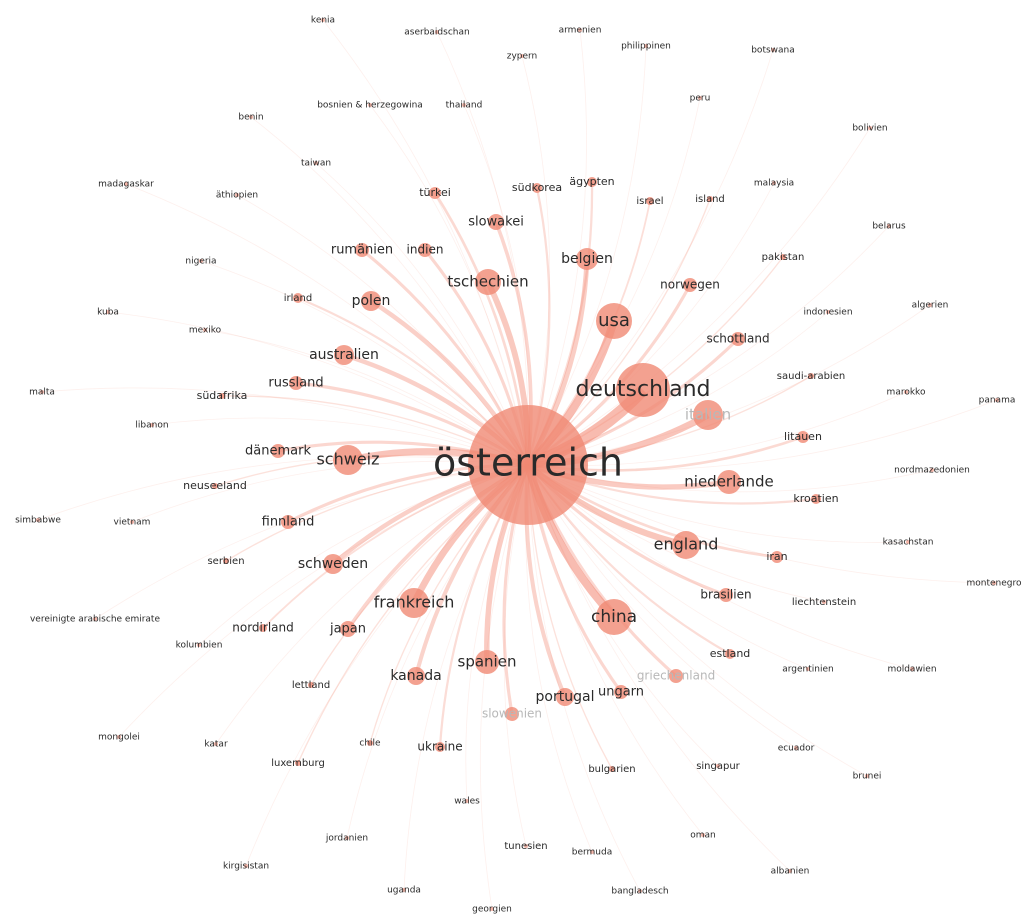 The height and width of the screenshot is (916, 1030). Describe the element at coordinates (710, 199) in the screenshot. I see `node-label: island` at that location.